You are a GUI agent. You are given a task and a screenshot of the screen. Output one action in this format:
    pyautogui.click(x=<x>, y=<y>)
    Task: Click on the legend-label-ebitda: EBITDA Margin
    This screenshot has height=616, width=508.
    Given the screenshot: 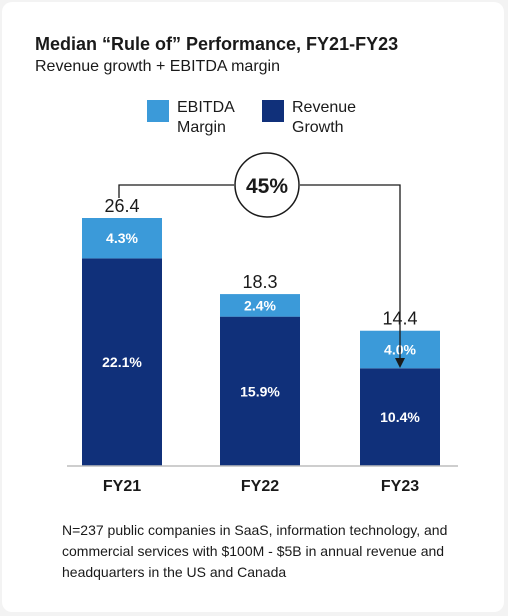 What is the action you would take?
    pyautogui.click(x=205, y=117)
    